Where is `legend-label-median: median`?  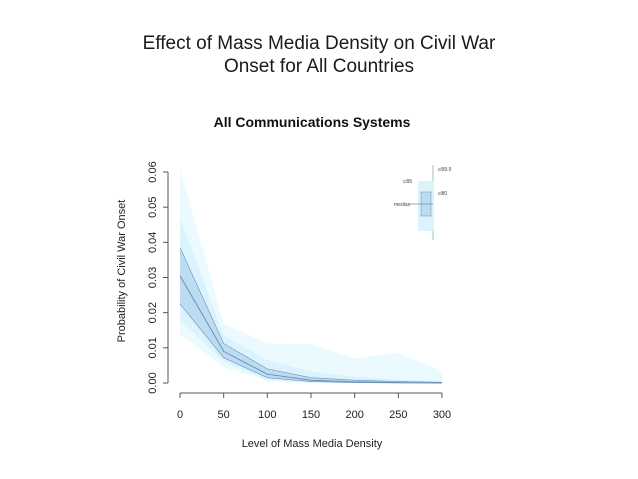
legend-label-median: median is located at coordinates (402, 205).